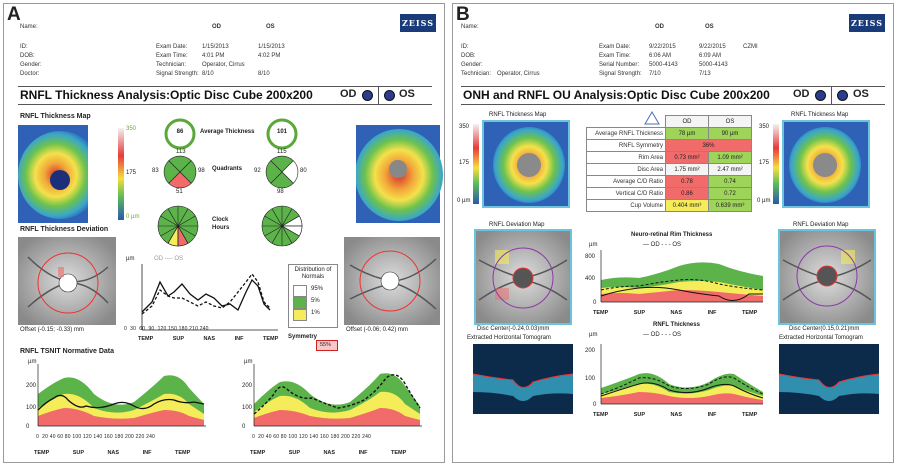 The image size is (897, 466). Describe the element at coordinates (682, 276) in the screenshot. I see `rim-thickness-chart` at that location.